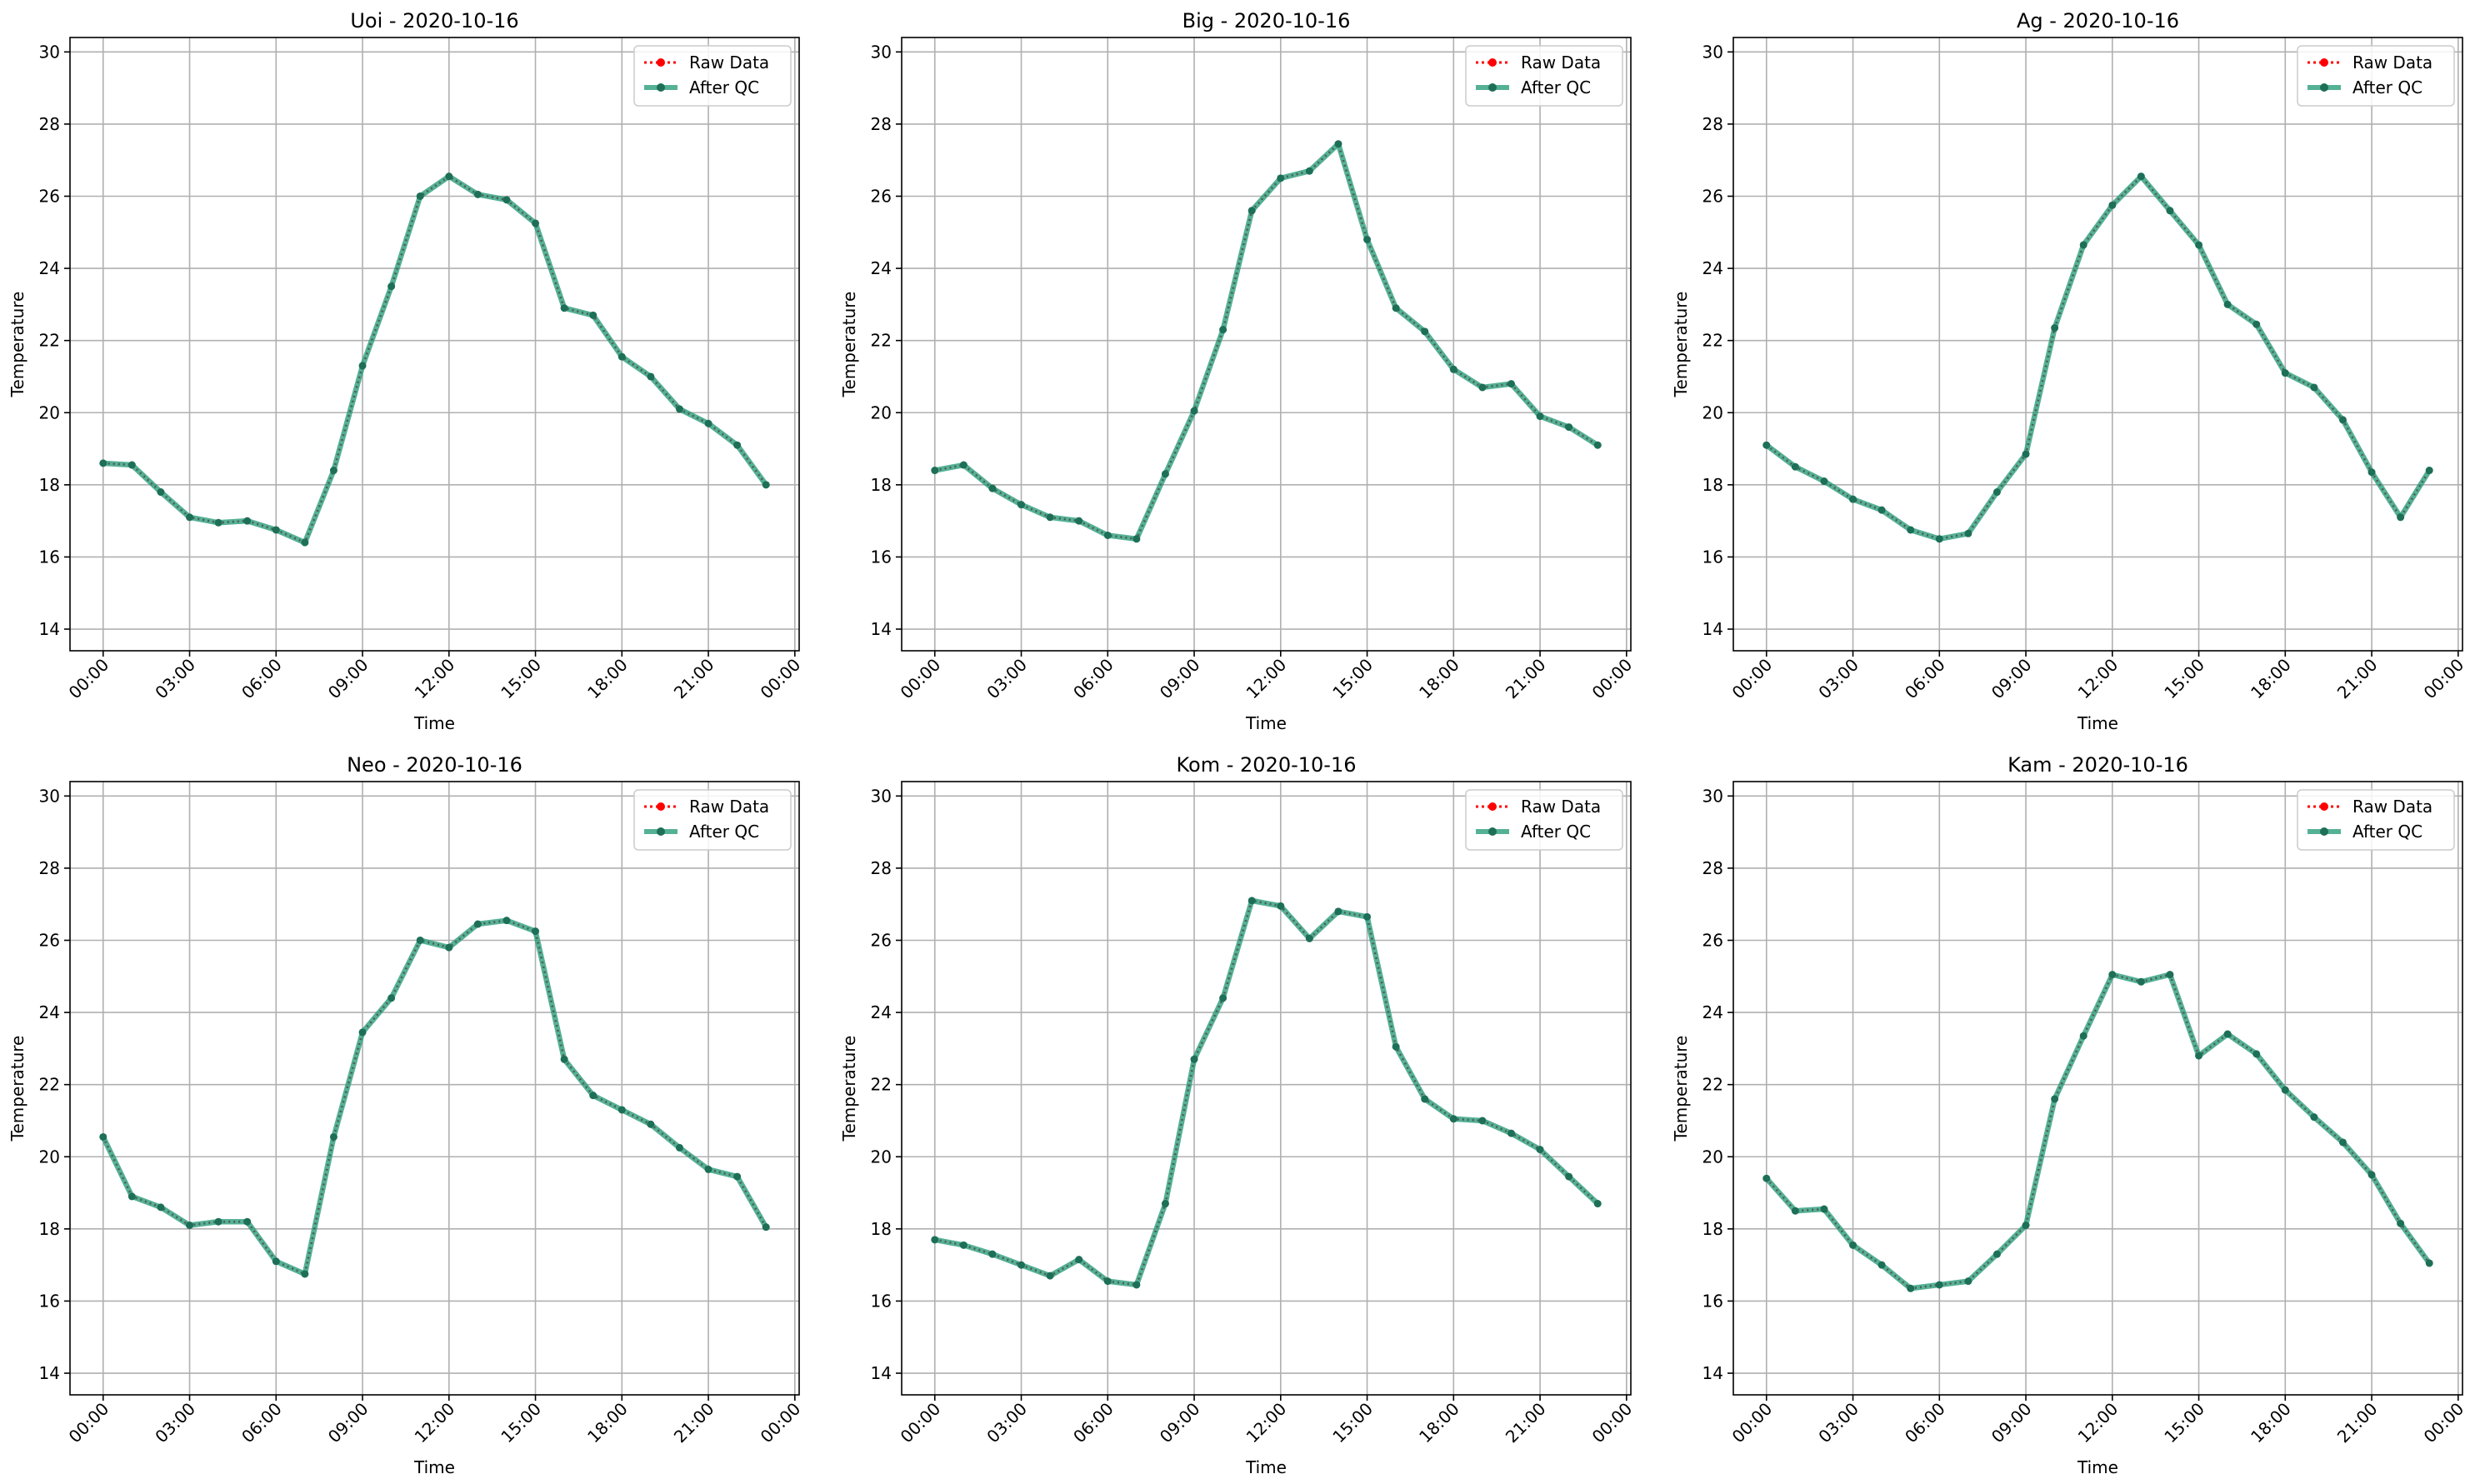  Describe the element at coordinates (881, 52) in the screenshot. I see `y-tick-label: 30` at that location.